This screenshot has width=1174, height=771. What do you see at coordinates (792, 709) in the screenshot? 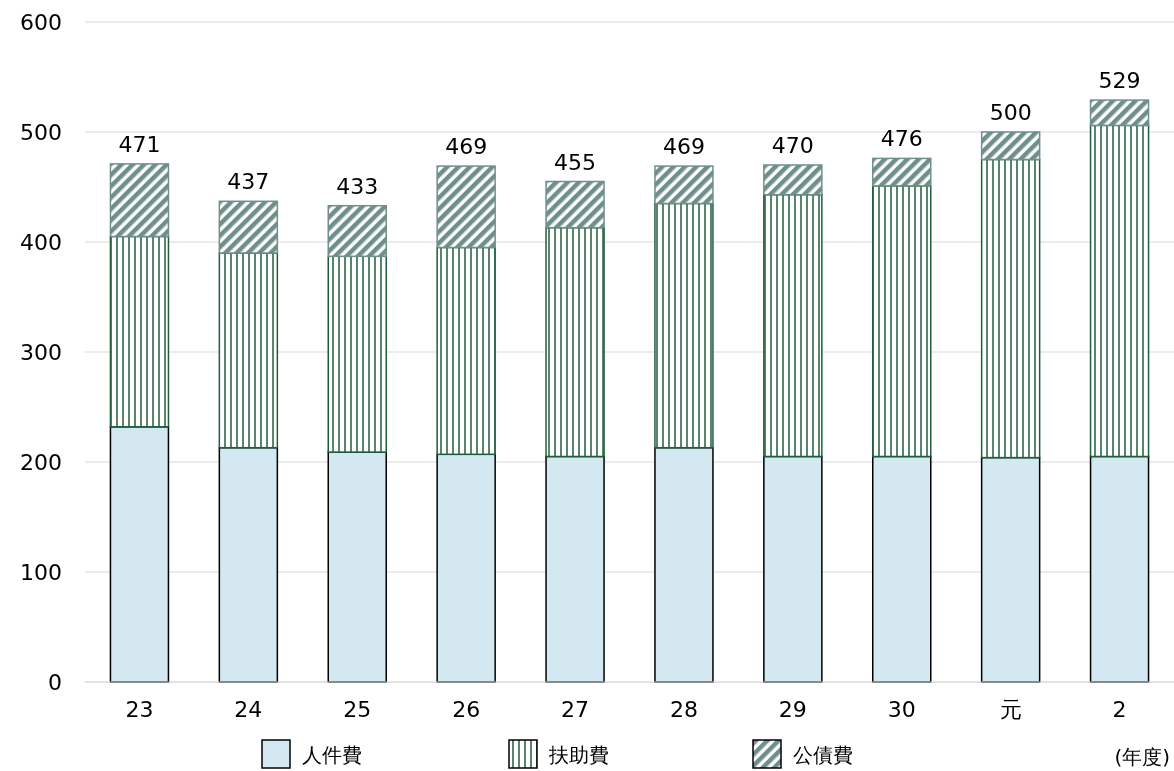
I see `x-tick-label: 29` at bounding box center [792, 709].